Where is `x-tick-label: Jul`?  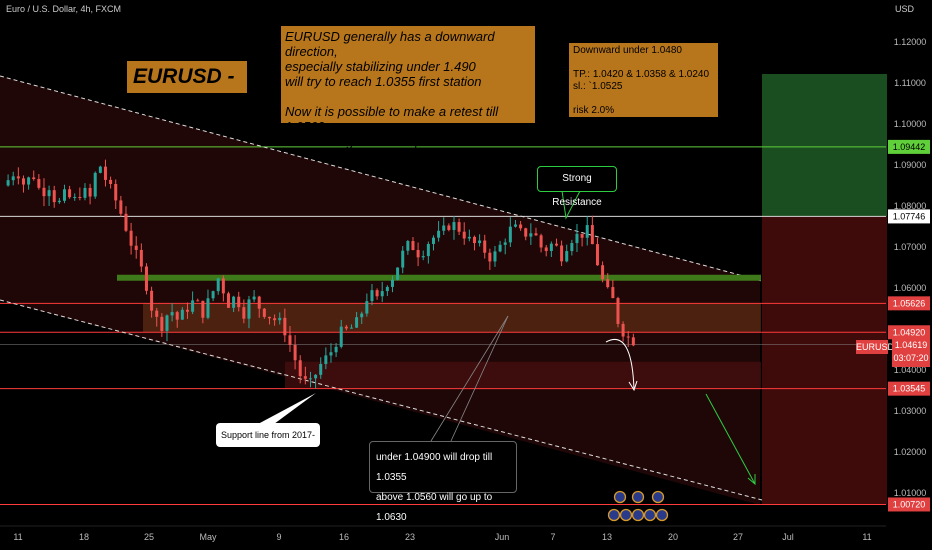
x-tick-label: Jul is located at coordinates (788, 537).